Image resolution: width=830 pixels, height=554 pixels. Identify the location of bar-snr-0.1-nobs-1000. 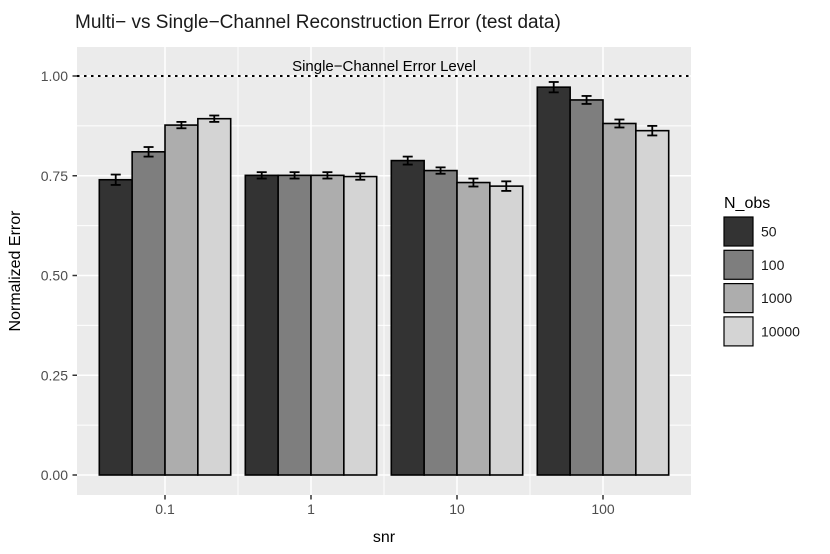
(181, 300).